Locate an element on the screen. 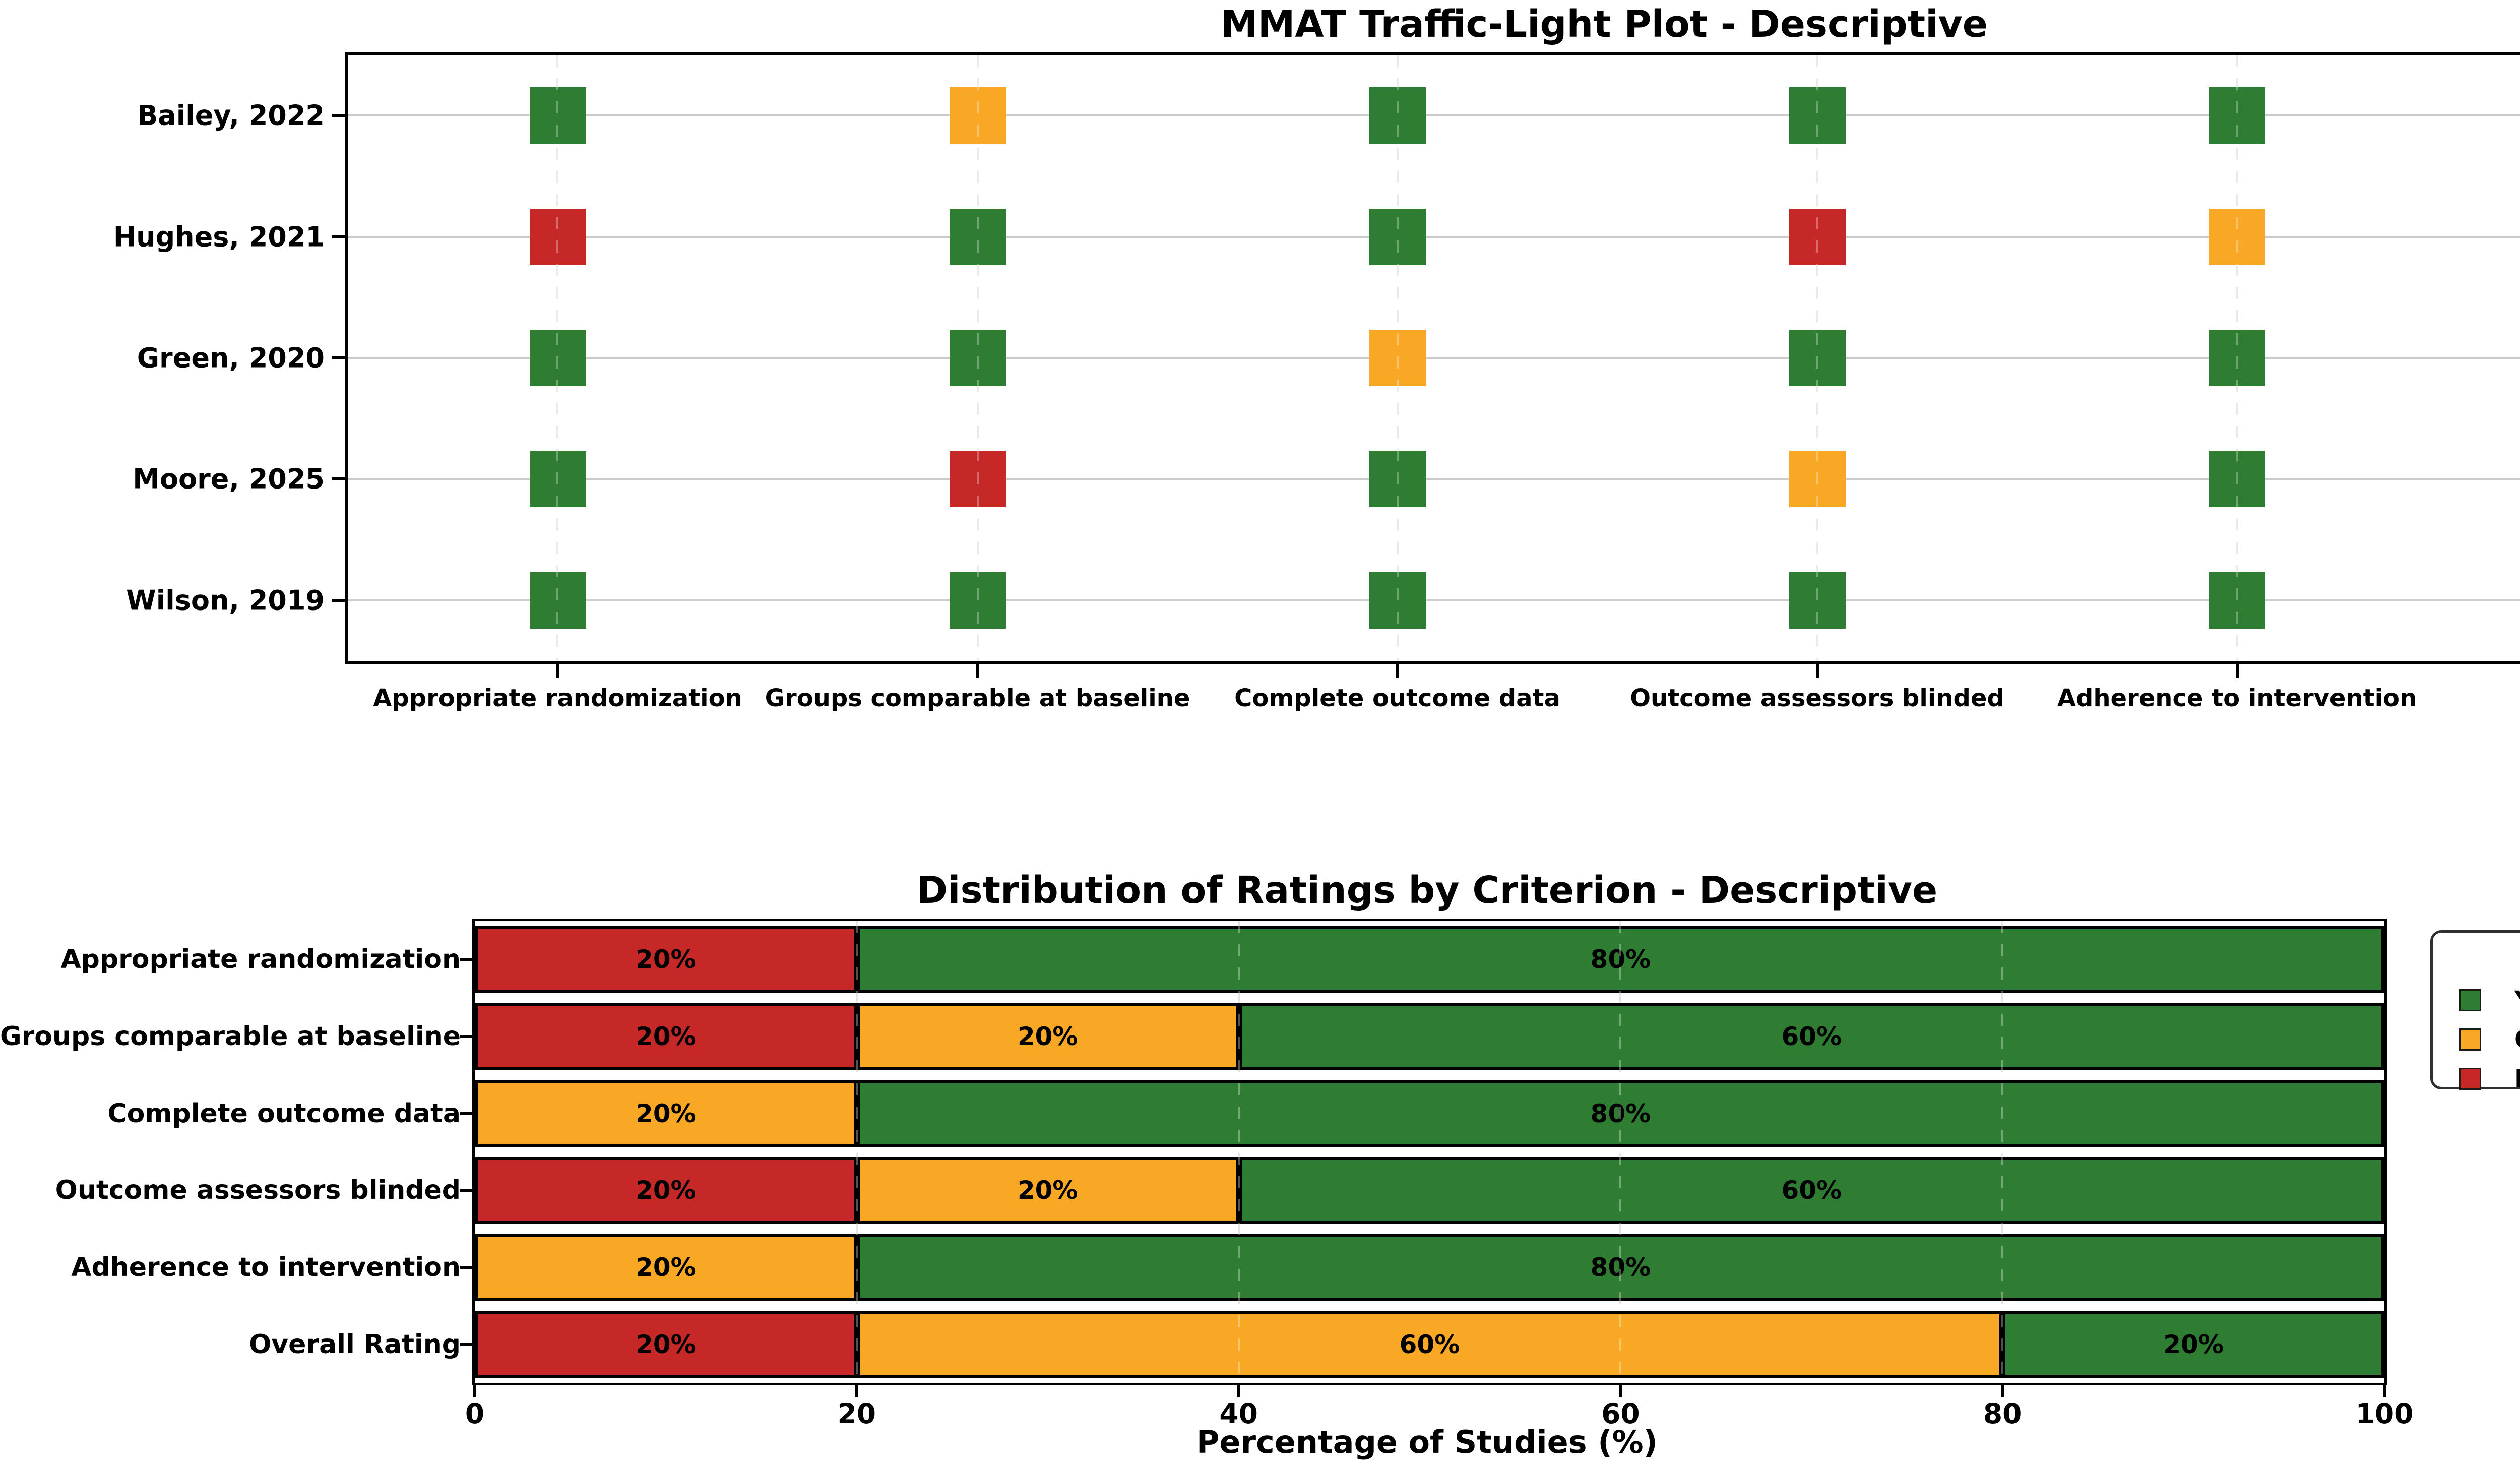 The height and width of the screenshot is (1463, 2520). study-tick-label: Wilson, 2019 is located at coordinates (225, 600).